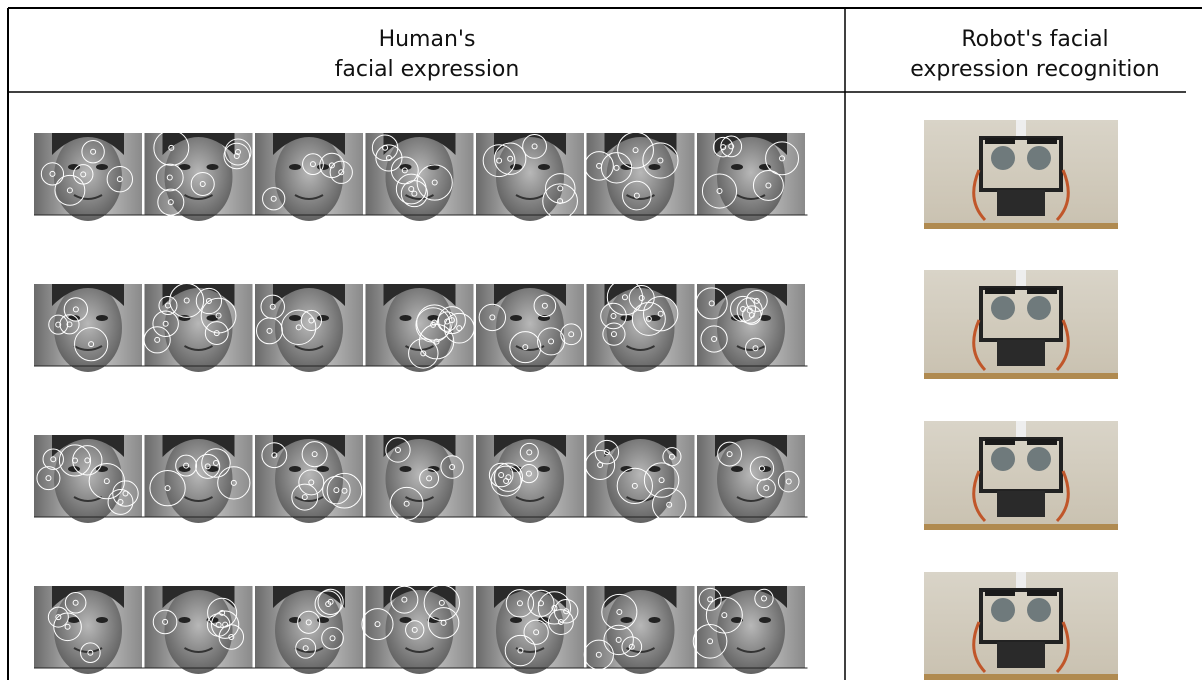 The image size is (1202, 680). I want to click on table-edge, so click(1021, 527).